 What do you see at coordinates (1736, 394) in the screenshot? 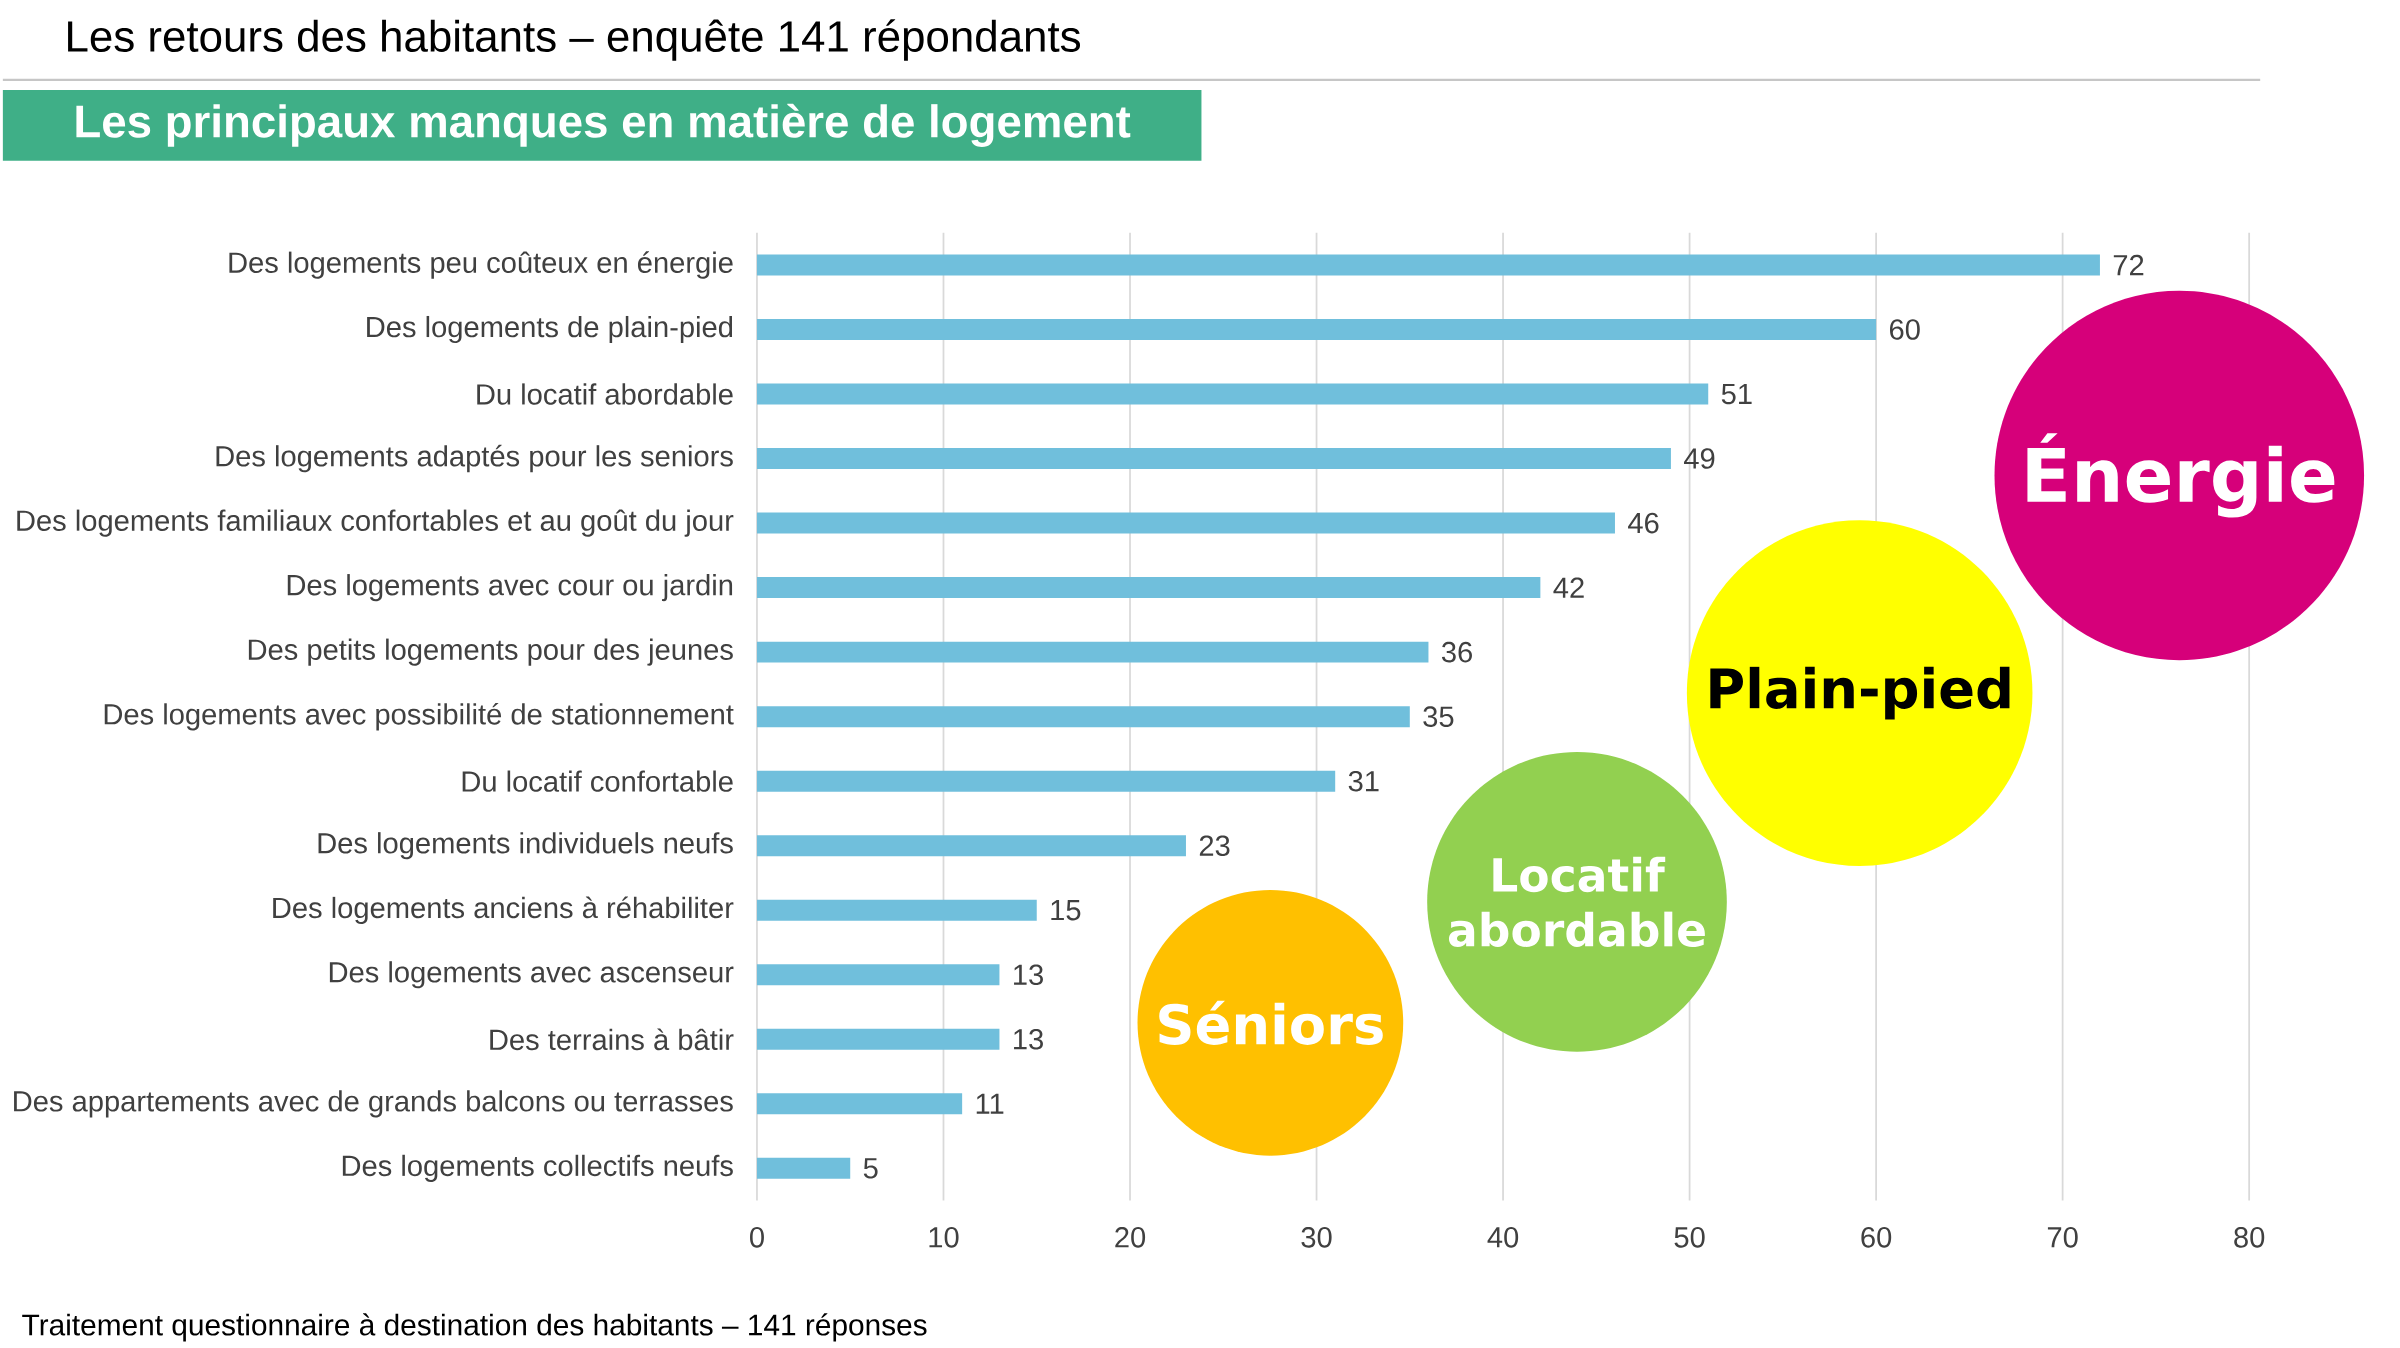
I see `data-label: 51` at bounding box center [1736, 394].